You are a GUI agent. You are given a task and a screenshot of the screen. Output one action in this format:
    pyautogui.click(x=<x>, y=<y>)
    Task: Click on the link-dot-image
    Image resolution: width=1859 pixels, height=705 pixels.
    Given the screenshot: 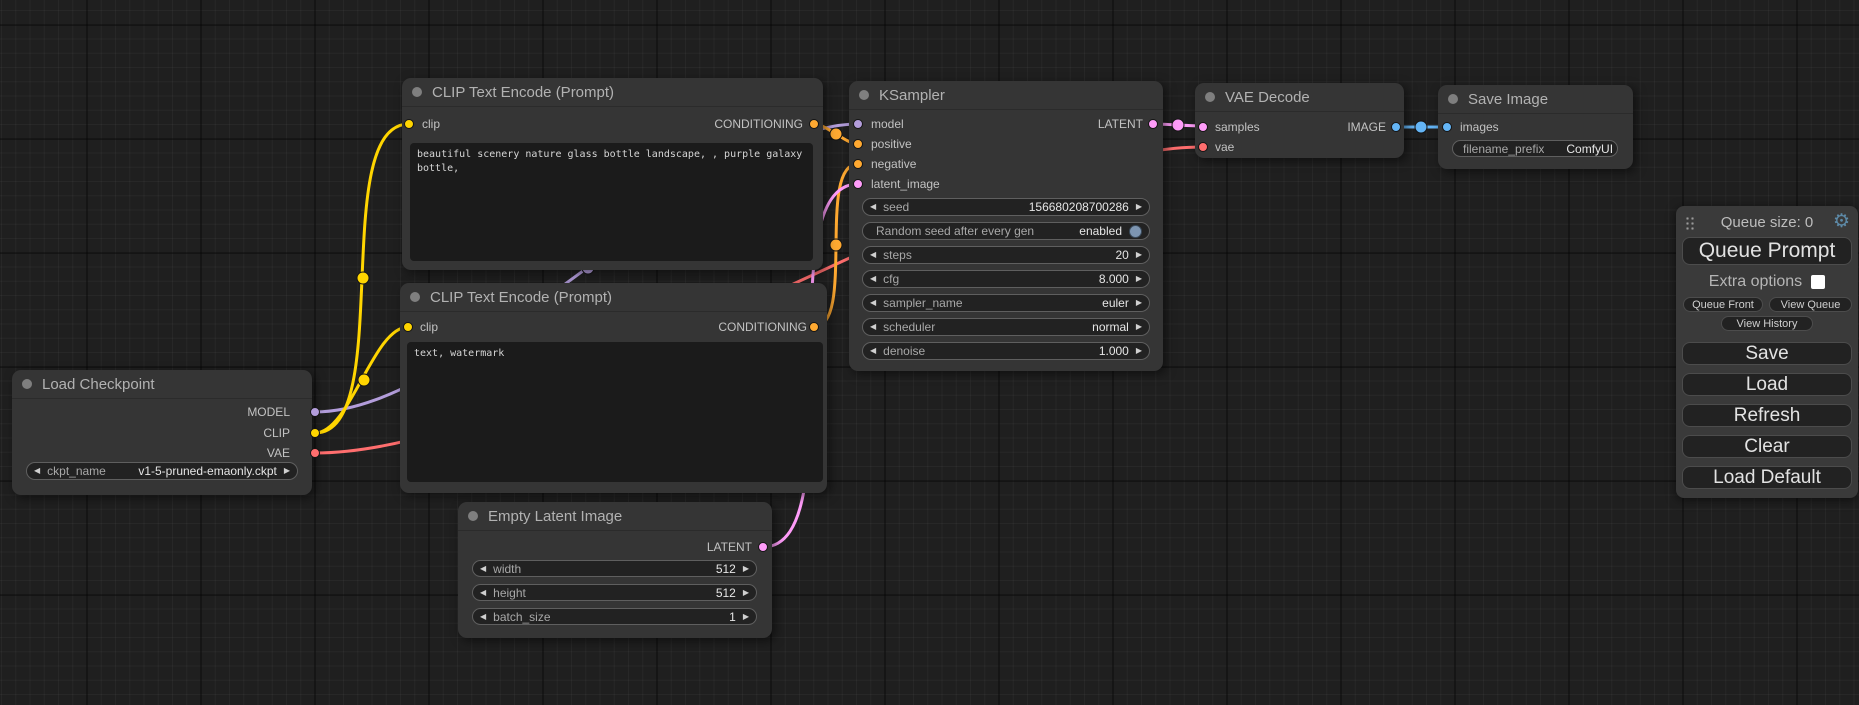 What is the action you would take?
    pyautogui.click(x=1421, y=127)
    